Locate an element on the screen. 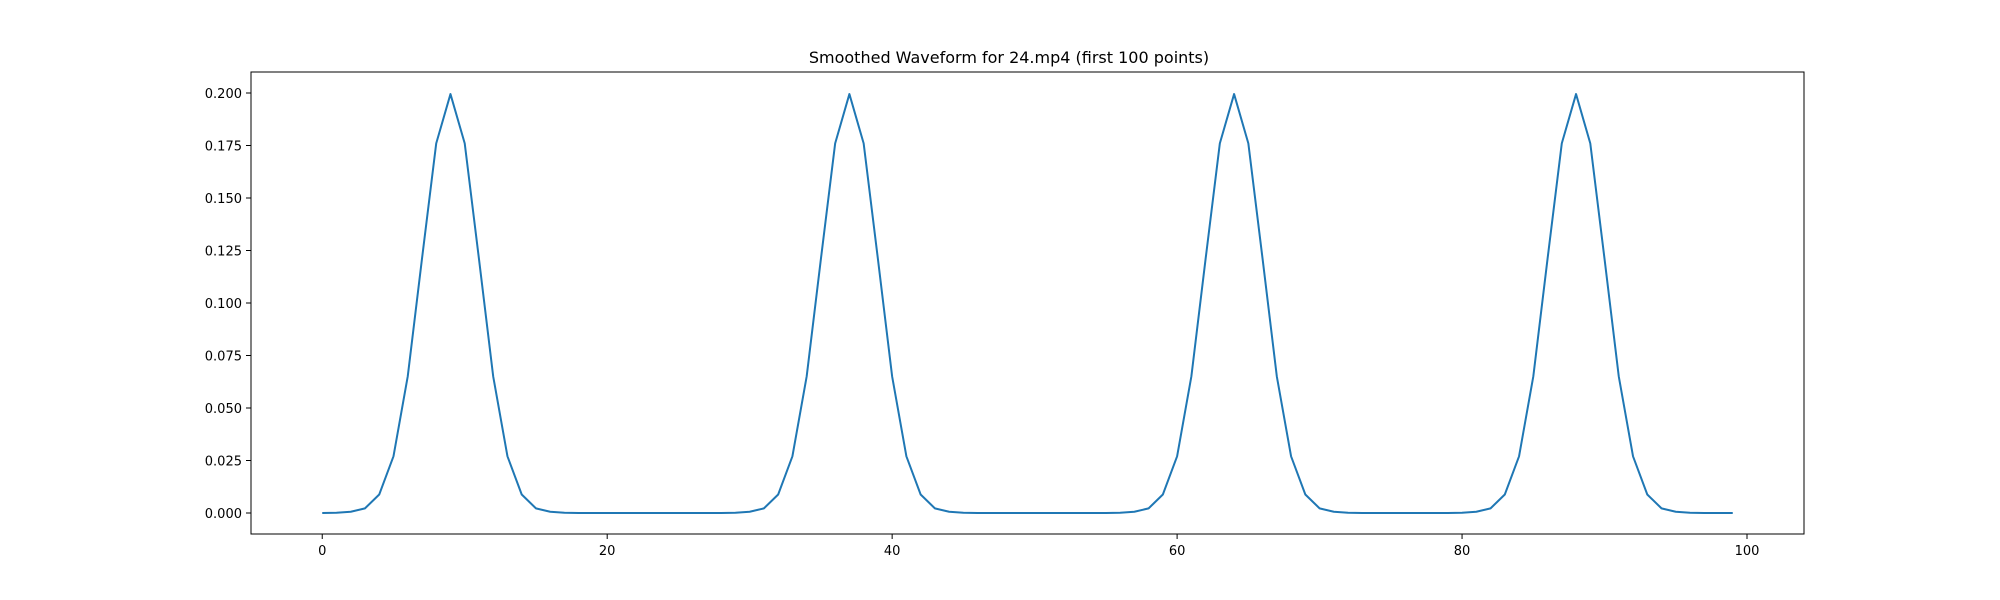 The width and height of the screenshot is (2000, 600). x-tick-label: 100 is located at coordinates (1747, 551).